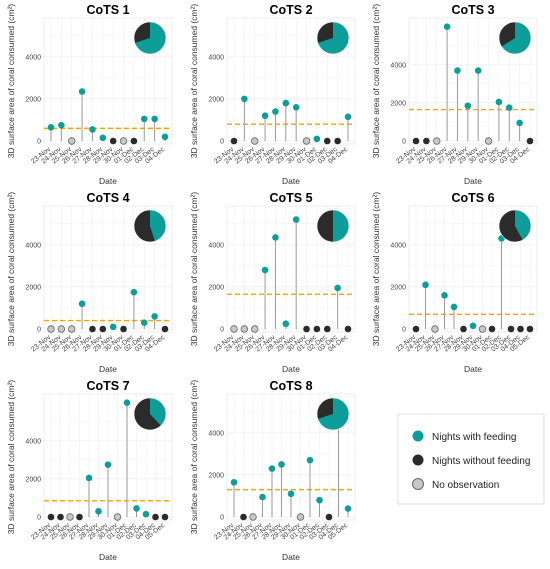 This screenshot has width=550, height=569. What do you see at coordinates (418, 460) in the screenshot?
I see `legend-no-feeding-marker` at bounding box center [418, 460].